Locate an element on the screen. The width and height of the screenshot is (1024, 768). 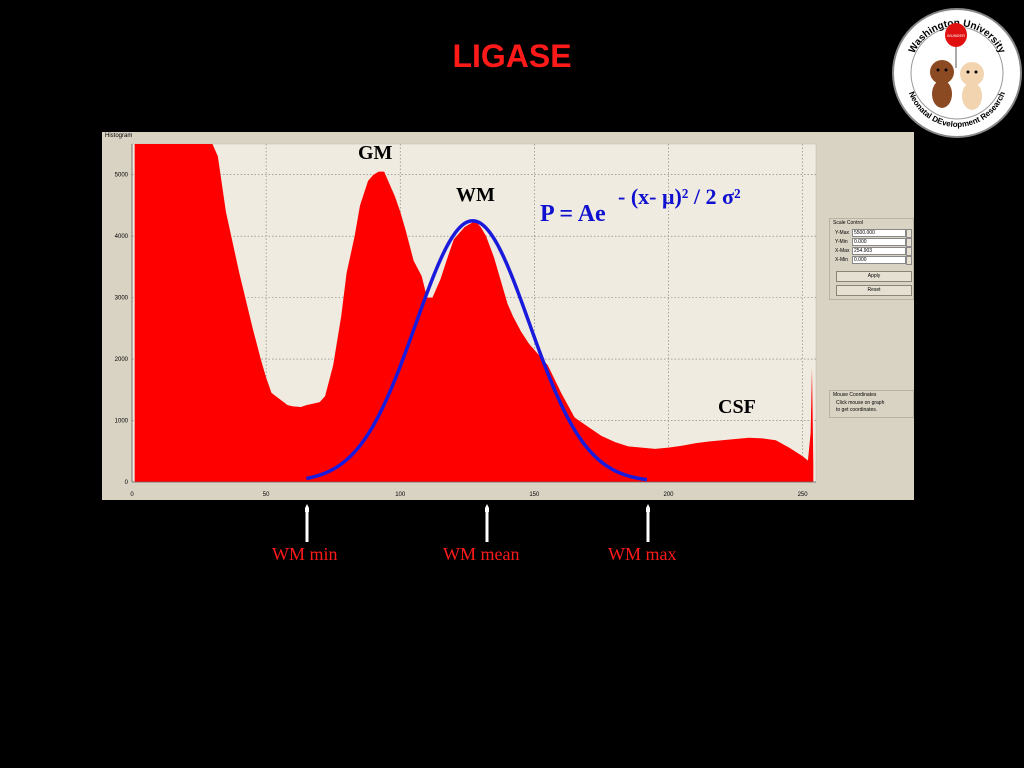
slide-title: LIGASE is located at coordinates (512, 56).